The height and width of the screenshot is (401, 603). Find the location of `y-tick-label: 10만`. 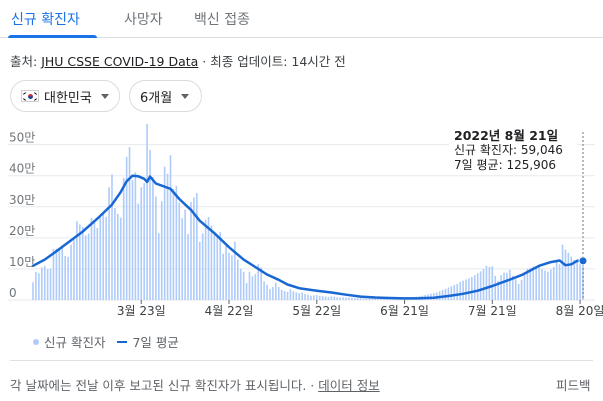

y-tick-label: 10만 is located at coordinates (22, 262).